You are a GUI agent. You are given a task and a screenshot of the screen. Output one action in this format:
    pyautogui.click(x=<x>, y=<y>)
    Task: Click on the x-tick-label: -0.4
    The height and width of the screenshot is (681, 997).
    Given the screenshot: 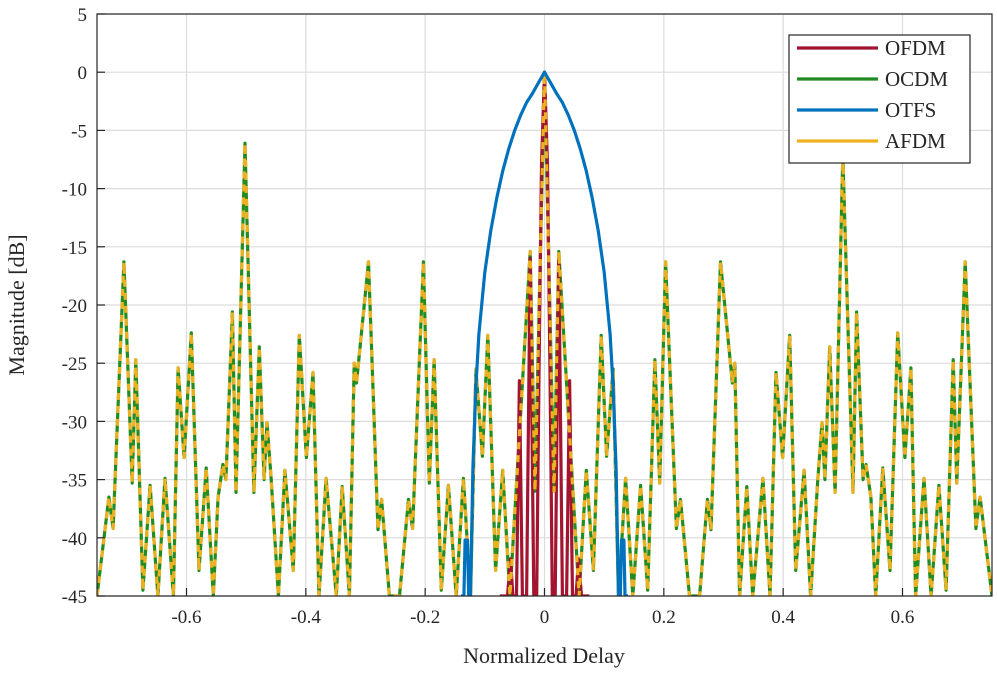 What is the action you would take?
    pyautogui.click(x=306, y=617)
    